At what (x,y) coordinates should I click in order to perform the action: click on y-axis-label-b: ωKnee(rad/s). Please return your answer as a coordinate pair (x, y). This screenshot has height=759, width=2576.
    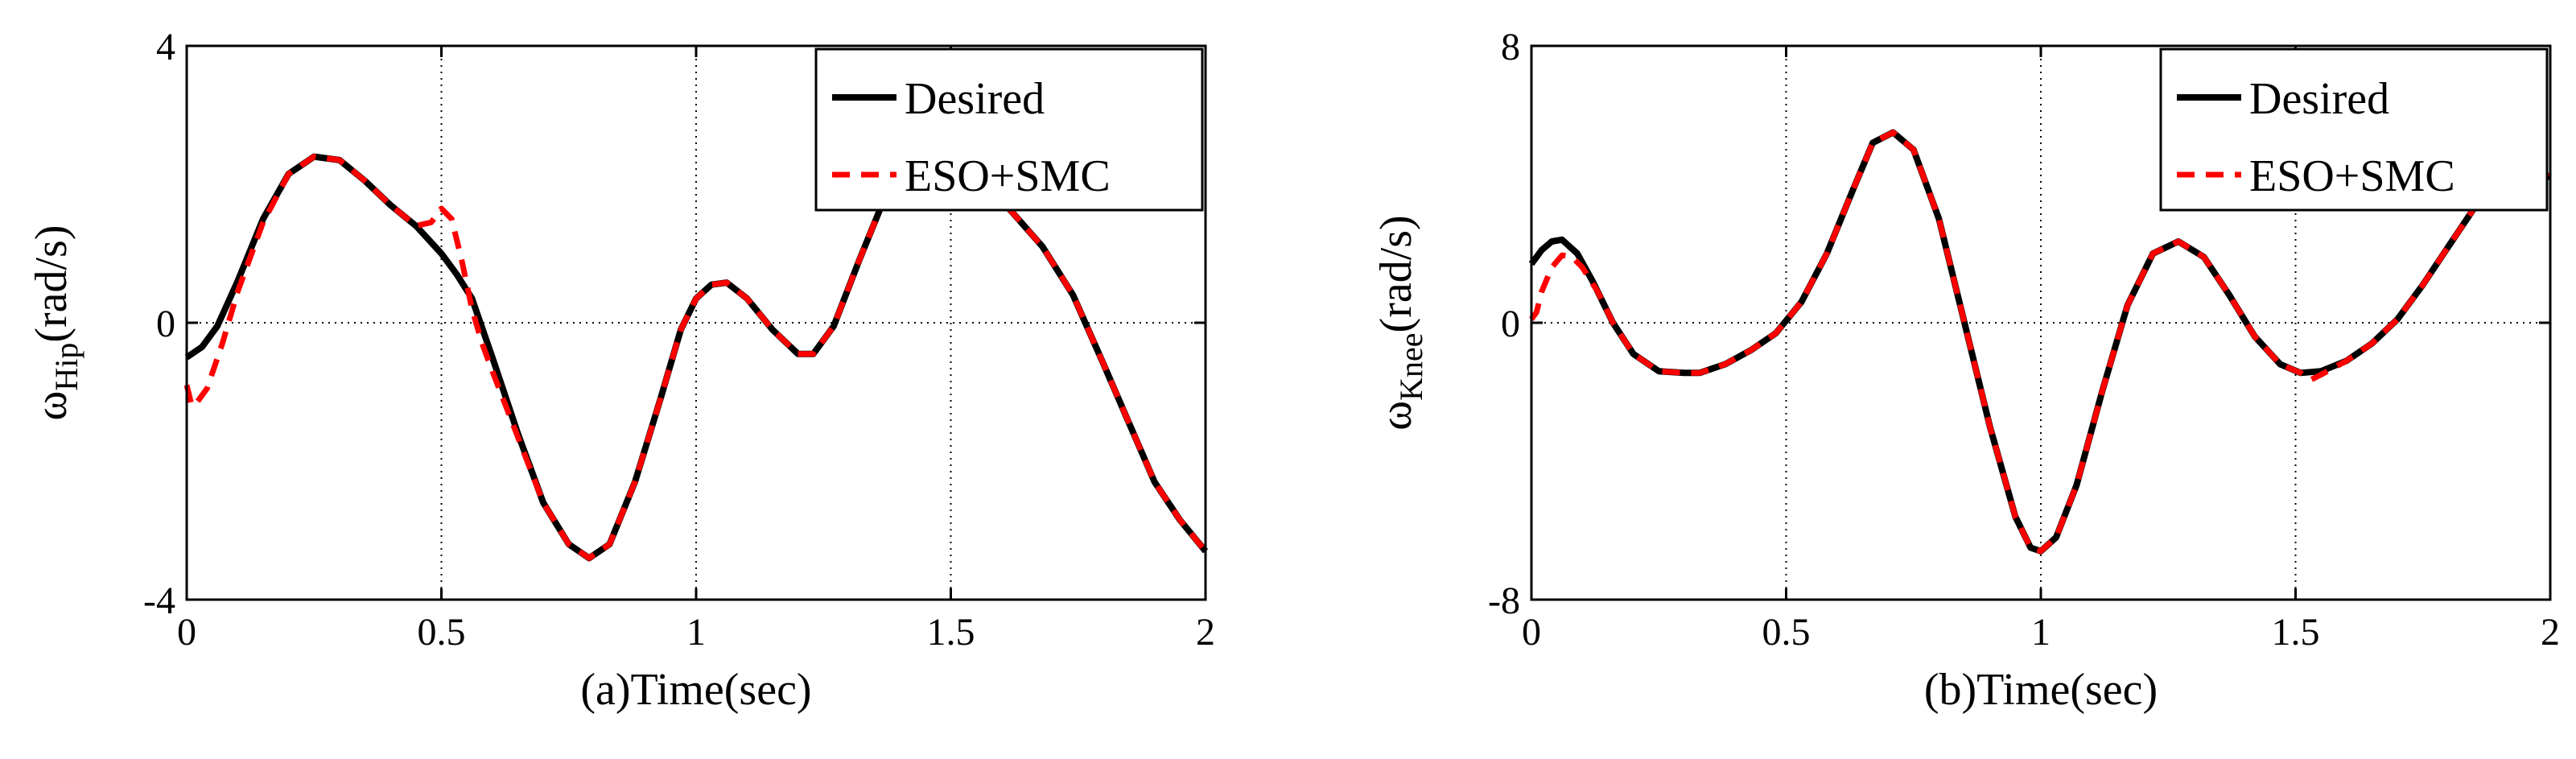
    Looking at the image, I should click on (1400, 322).